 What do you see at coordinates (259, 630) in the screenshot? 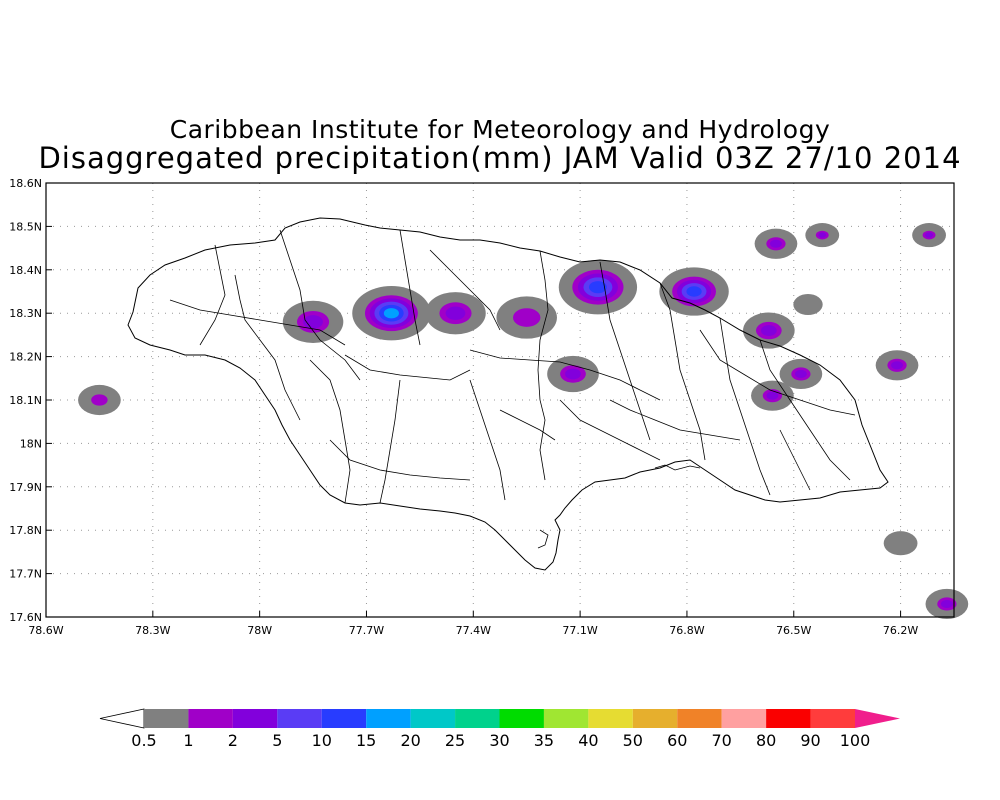
I see `x-tick-label: 78W` at bounding box center [259, 630].